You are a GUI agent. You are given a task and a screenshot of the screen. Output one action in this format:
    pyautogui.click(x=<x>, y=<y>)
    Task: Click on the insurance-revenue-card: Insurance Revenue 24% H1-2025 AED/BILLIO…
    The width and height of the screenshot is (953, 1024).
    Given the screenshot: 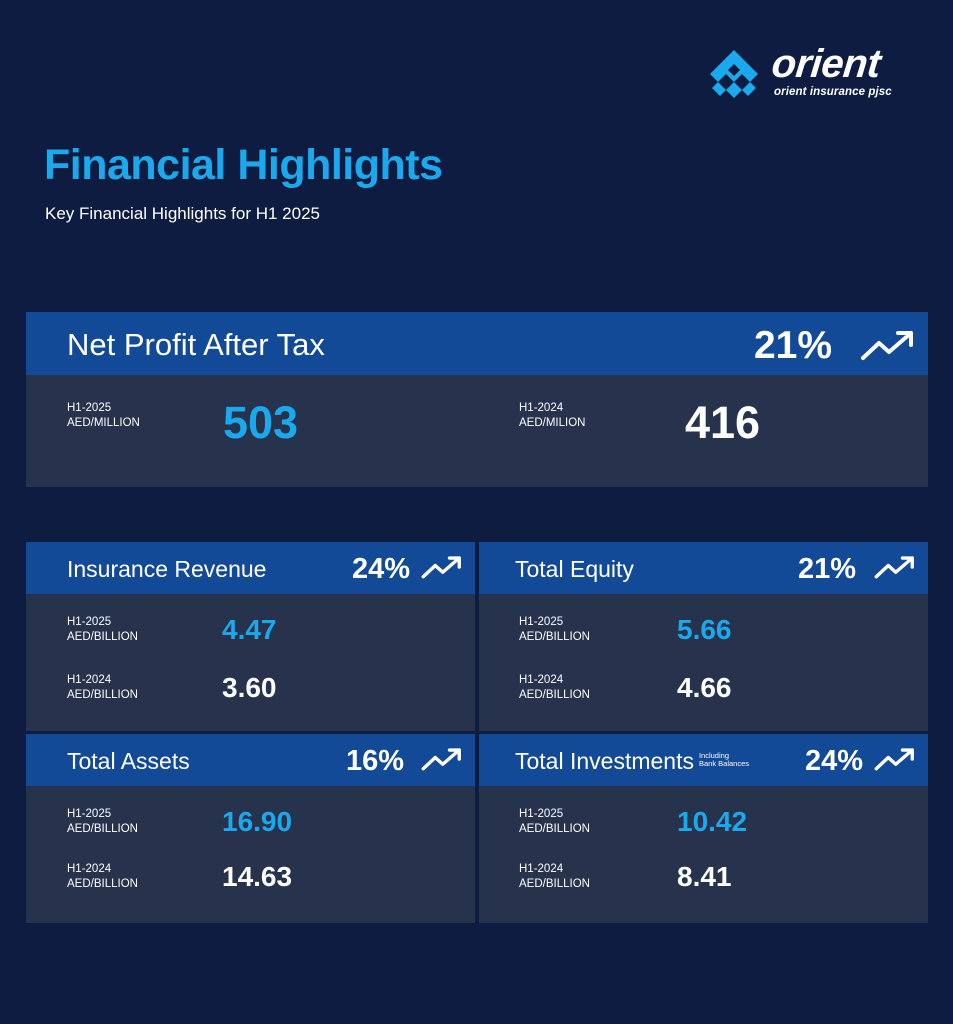 What is the action you would take?
    pyautogui.click(x=250, y=636)
    